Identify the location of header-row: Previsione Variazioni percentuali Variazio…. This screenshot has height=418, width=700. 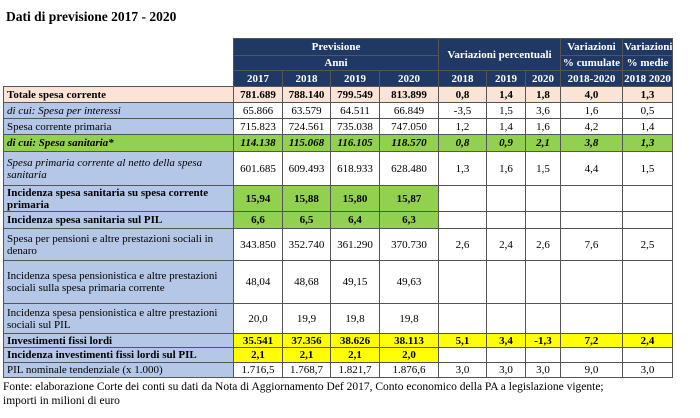
(338, 62).